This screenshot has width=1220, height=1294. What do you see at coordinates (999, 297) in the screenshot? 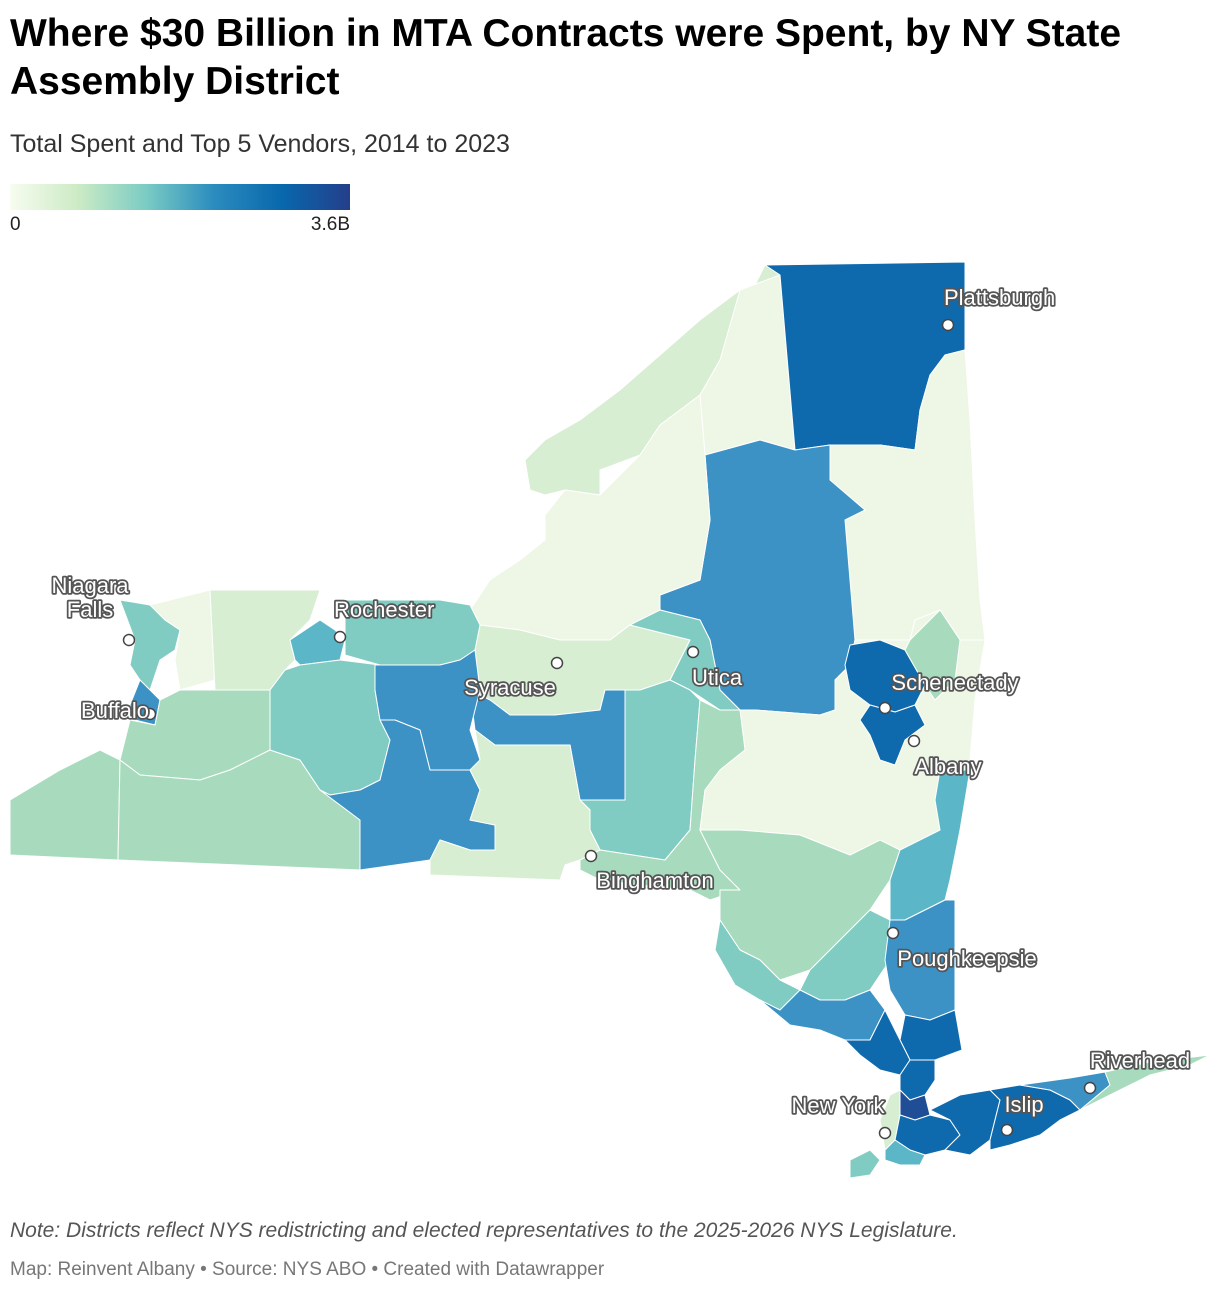
I see `city-label-plattsburgh: Plattsburgh` at bounding box center [999, 297].